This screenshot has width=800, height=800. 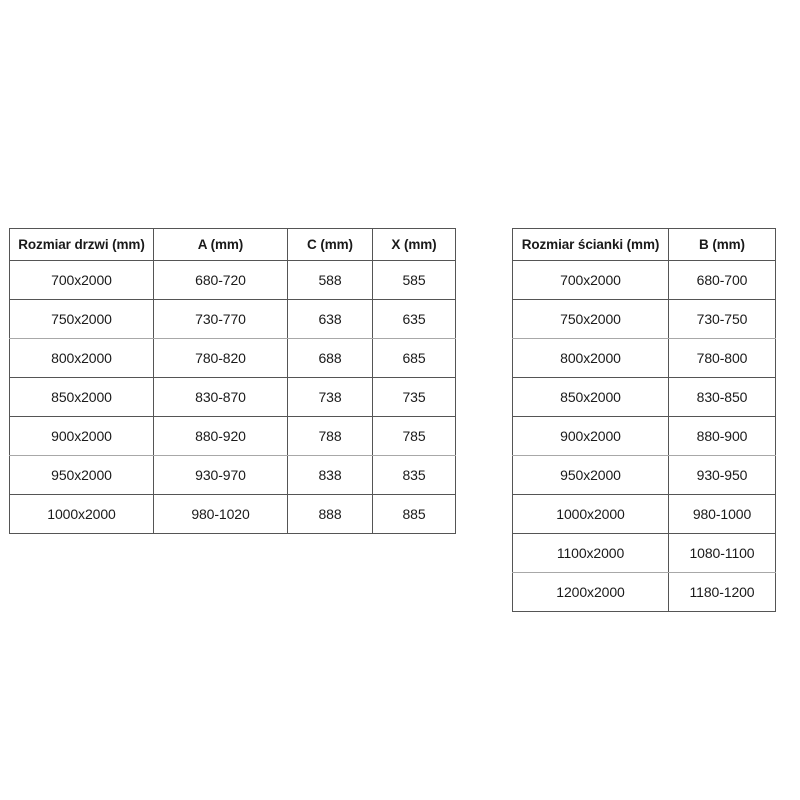 I want to click on column-header-door-size: Rozmiar drzwi (mm), so click(x=81, y=244).